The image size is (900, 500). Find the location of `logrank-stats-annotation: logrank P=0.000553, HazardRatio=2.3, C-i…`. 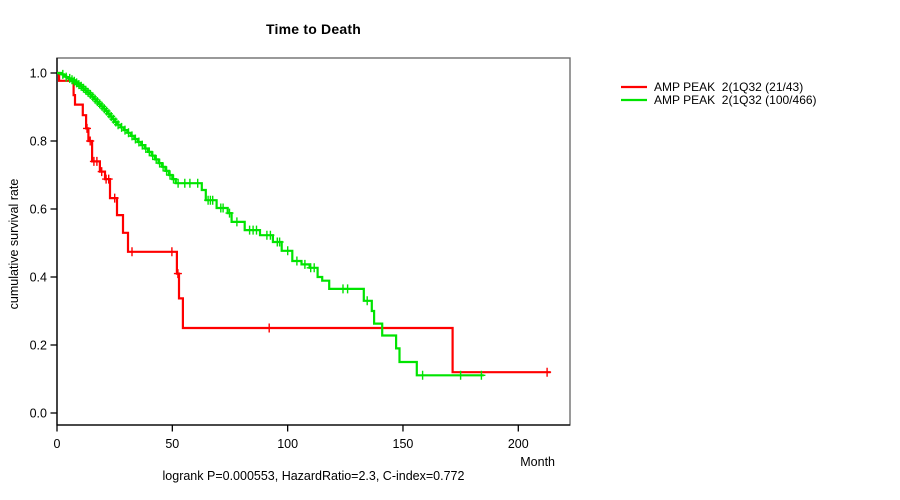

logrank-stats-annotation: logrank P=0.000553, HazardRatio=2.3, C-i… is located at coordinates (313, 476).